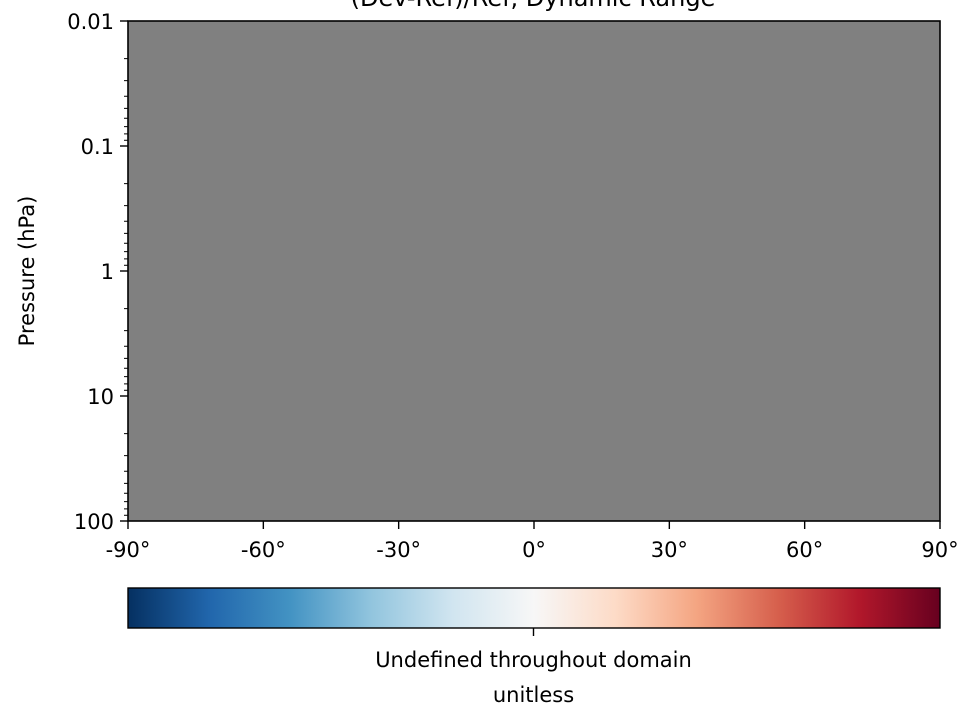 The image size is (964, 708). Describe the element at coordinates (27, 271) in the screenshot. I see `y-axis-label: Pressure (hPa)` at that location.